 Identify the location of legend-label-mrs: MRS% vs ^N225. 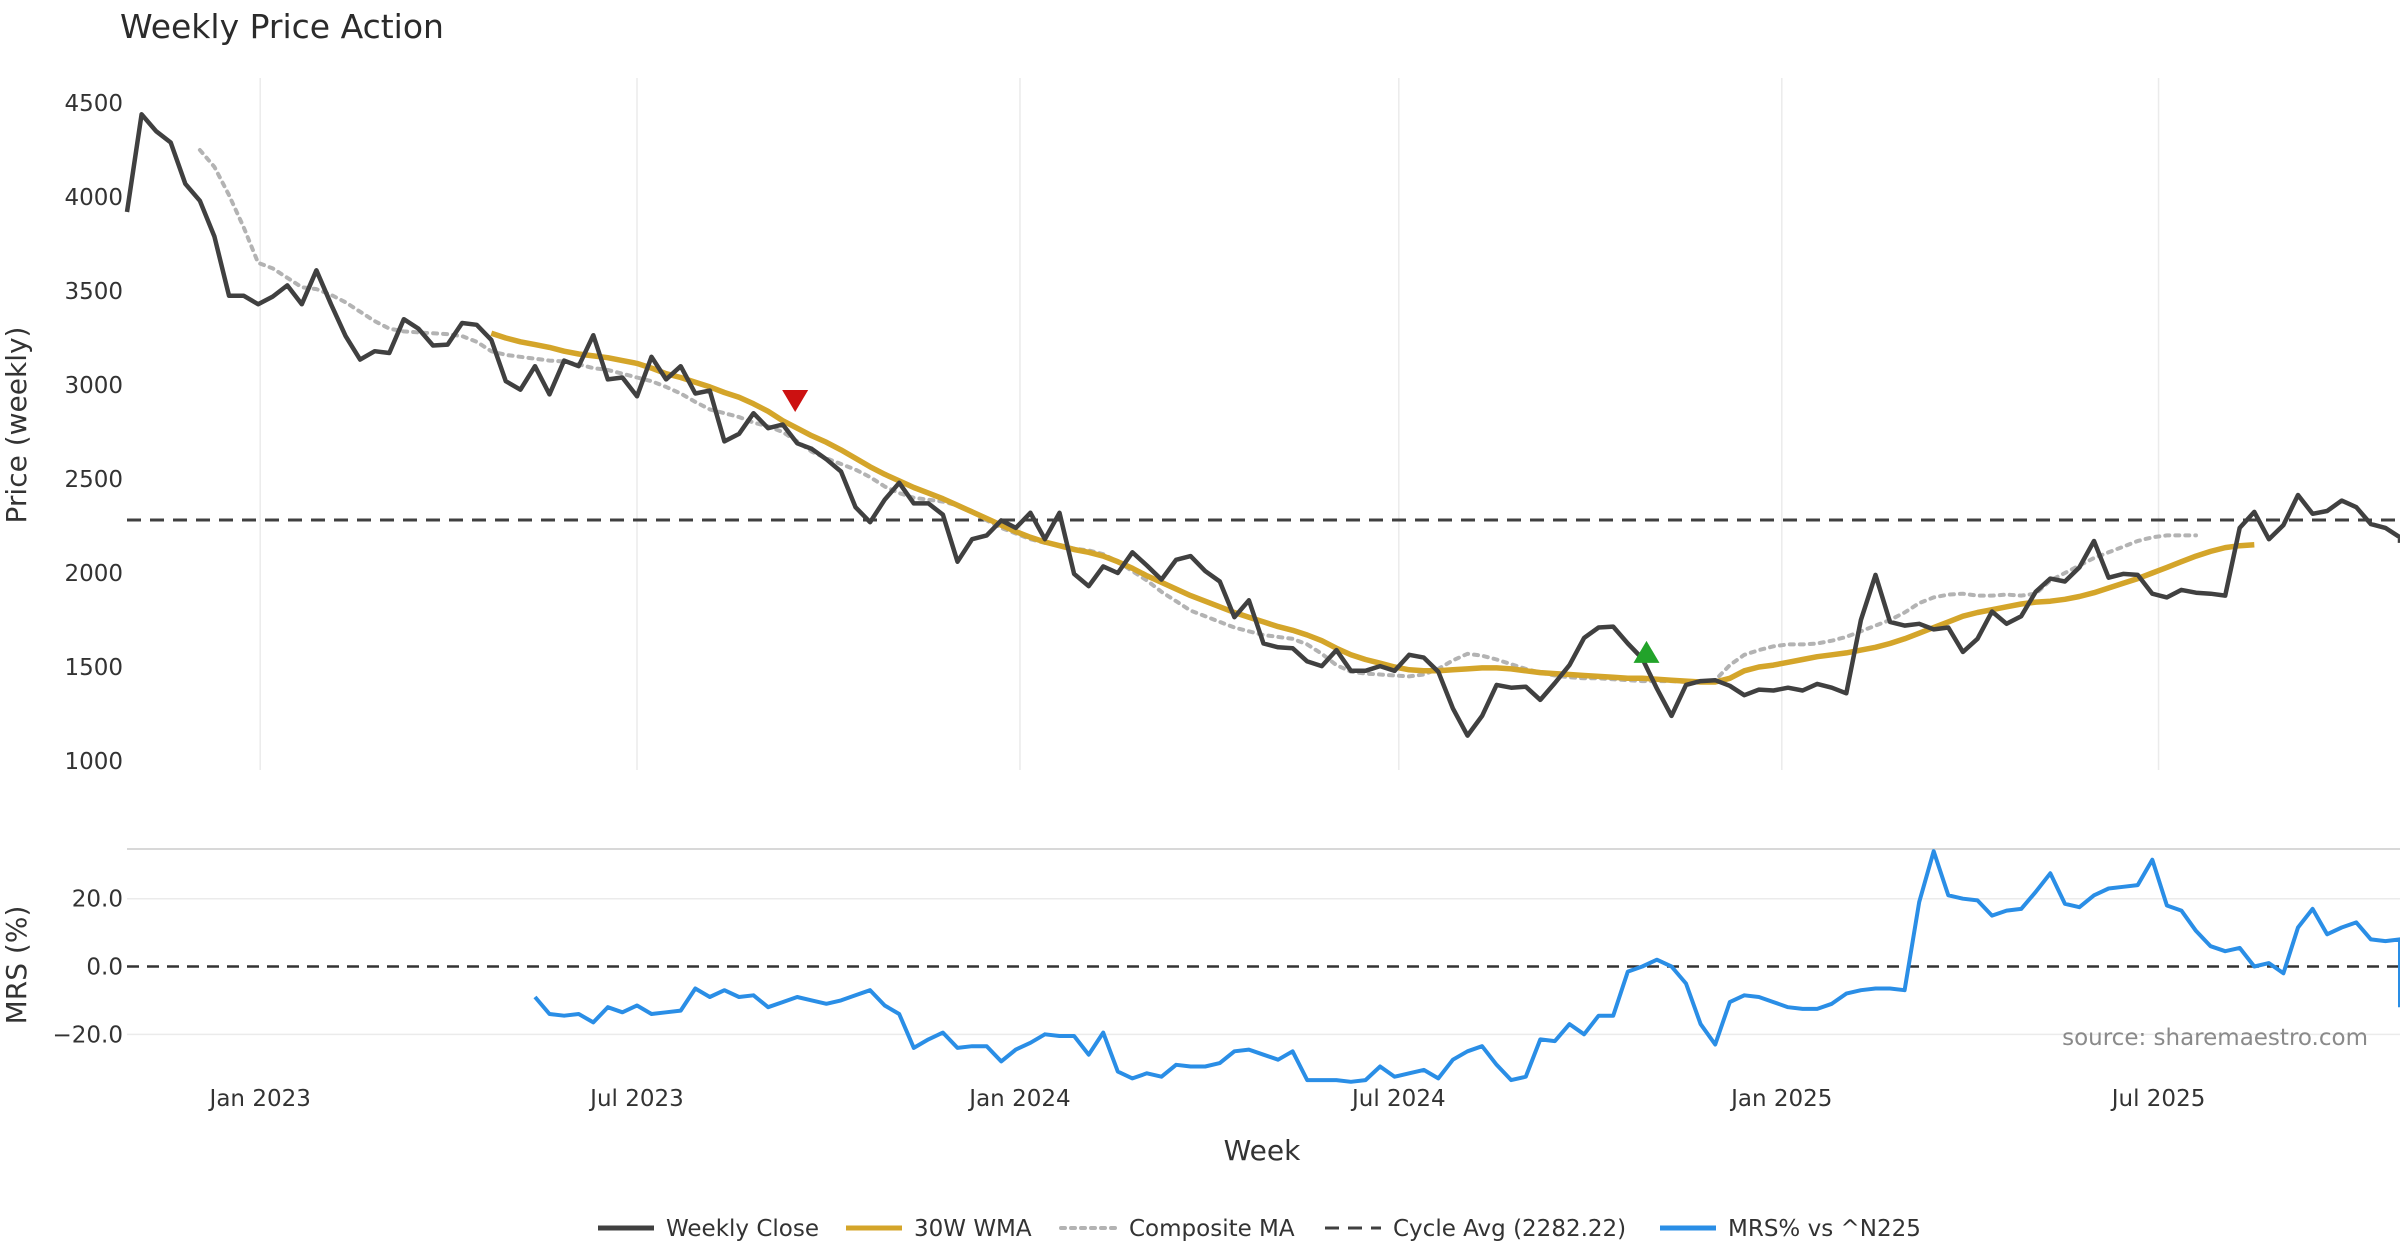
(1824, 1229).